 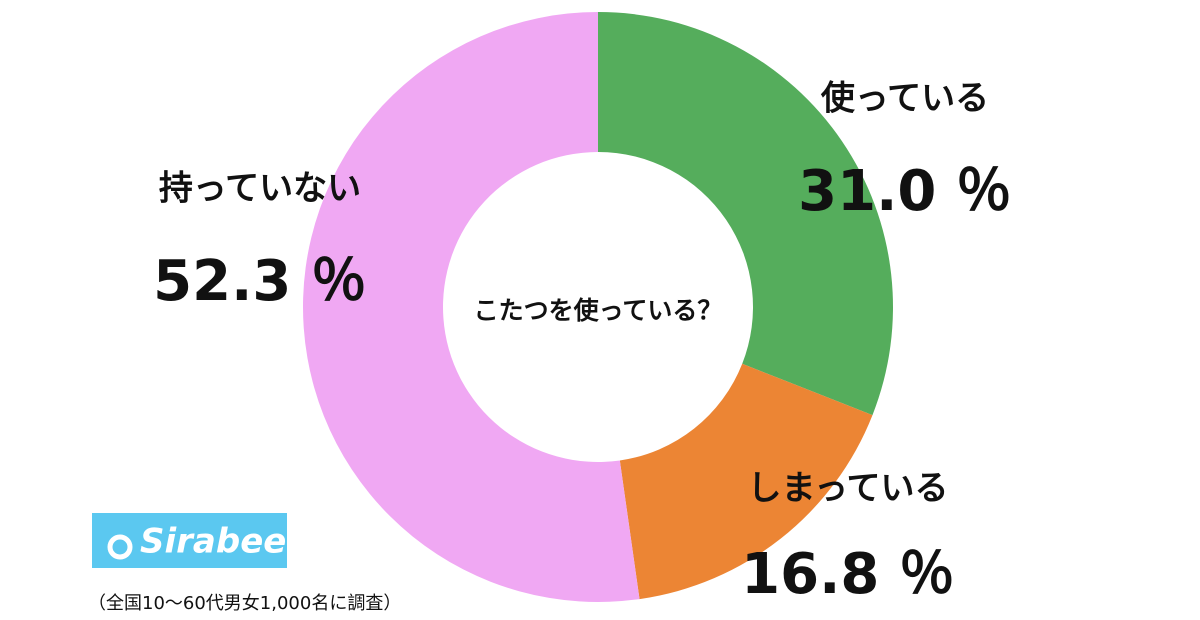 I want to click on logo-icon, so click(x=120, y=547).